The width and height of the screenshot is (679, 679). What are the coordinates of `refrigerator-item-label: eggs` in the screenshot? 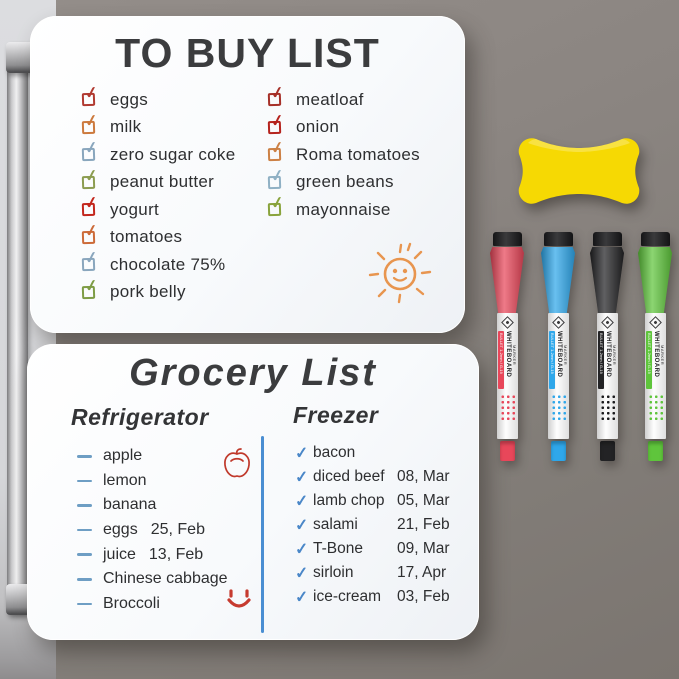 It's located at (120, 530).